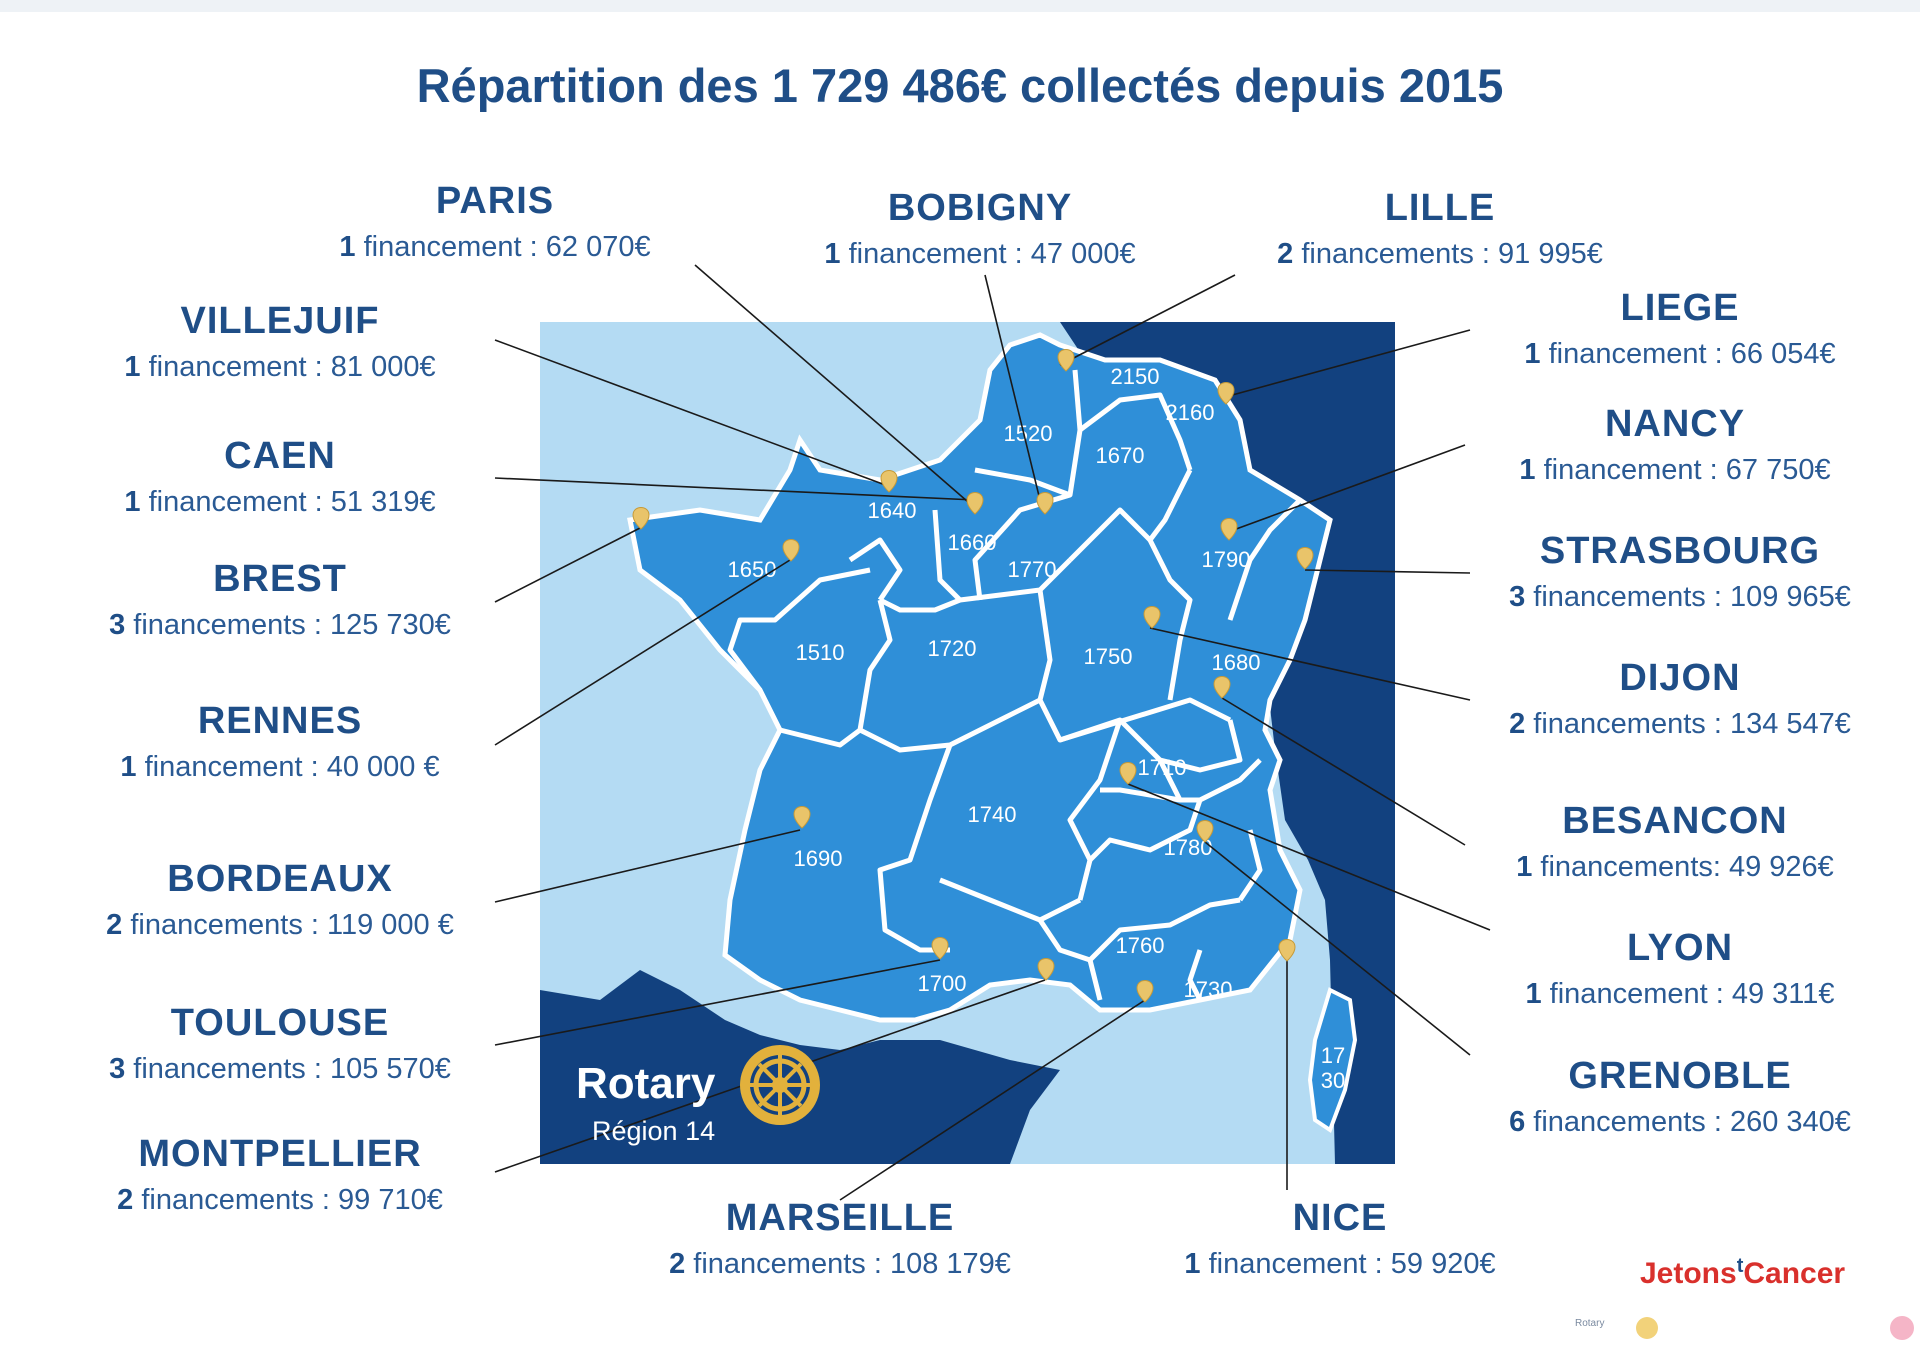 This screenshot has height=1357, width=1920. Describe the element at coordinates (1222, 687) in the screenshot. I see `pin-besancon` at that location.